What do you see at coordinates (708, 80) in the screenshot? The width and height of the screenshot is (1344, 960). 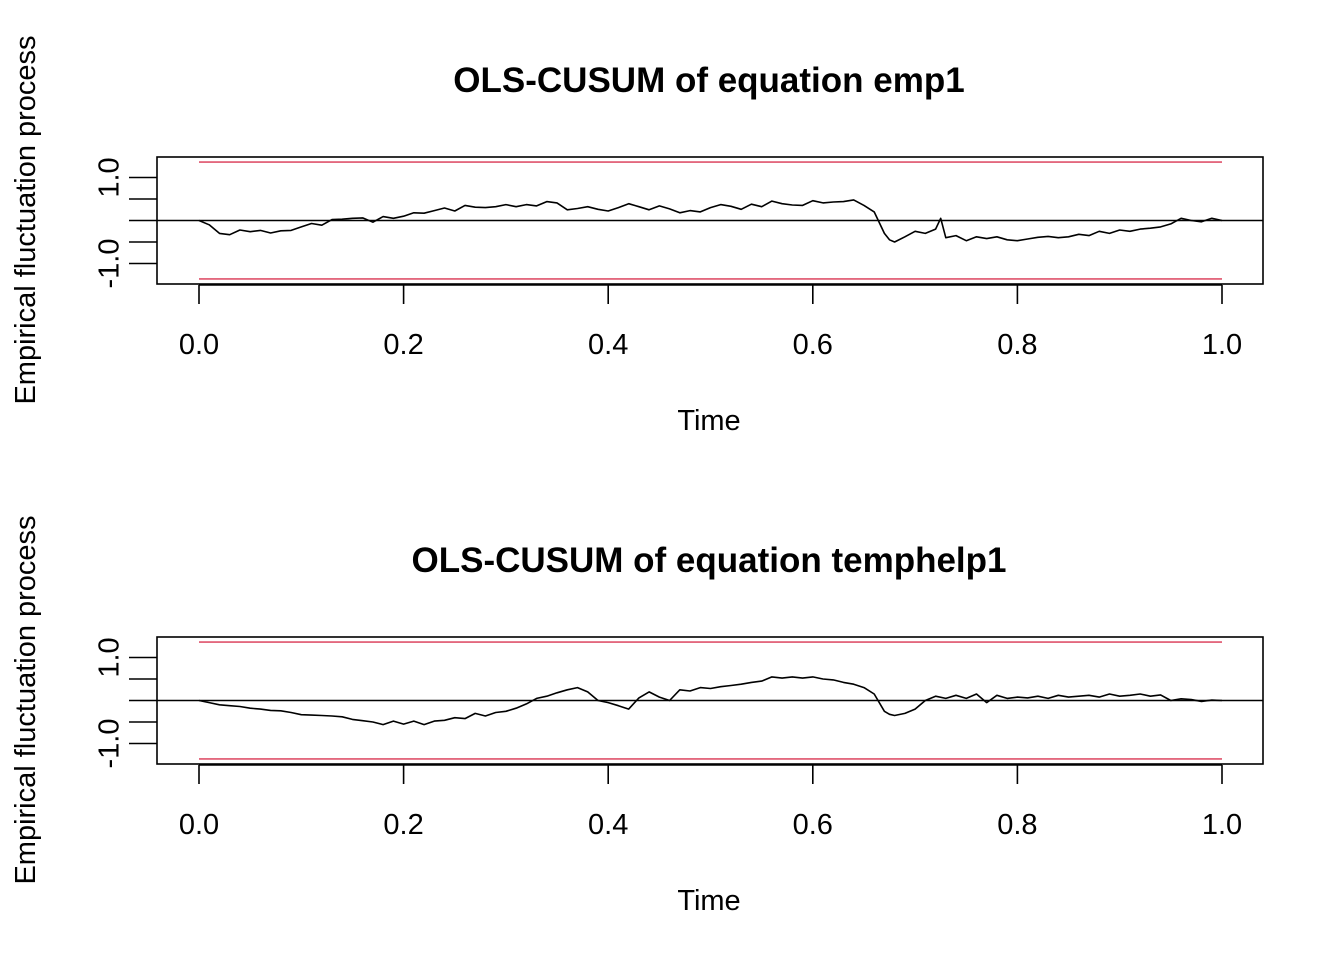 I see `chart-title: OLS-CUSUM of equation emp1` at bounding box center [708, 80].